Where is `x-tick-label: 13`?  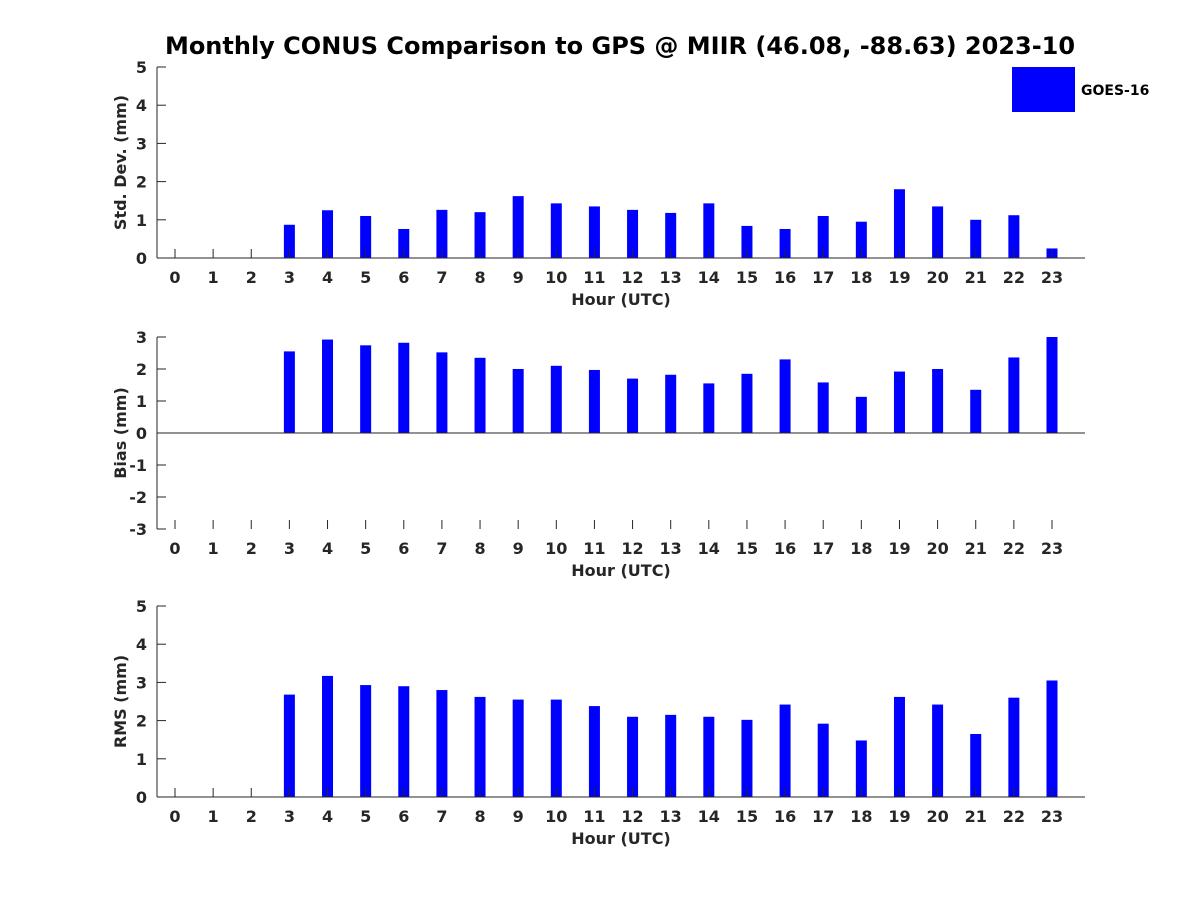
x-tick-label: 13 is located at coordinates (671, 548).